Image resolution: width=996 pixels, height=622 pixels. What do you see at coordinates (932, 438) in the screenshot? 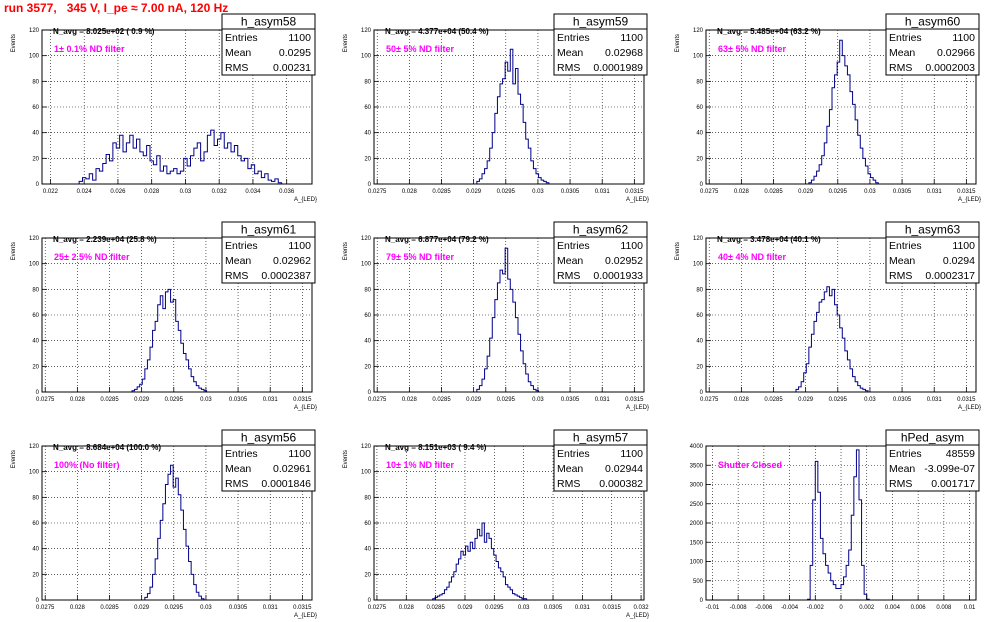
I see `histogram-name: hPed_asym` at bounding box center [932, 438].